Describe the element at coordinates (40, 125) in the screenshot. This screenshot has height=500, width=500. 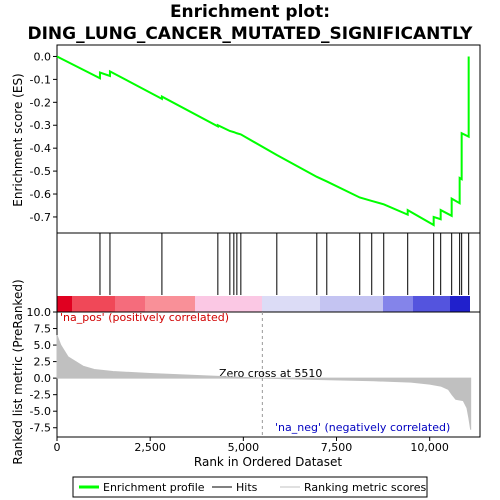
I see `y-tick-label: -0.3` at that location.